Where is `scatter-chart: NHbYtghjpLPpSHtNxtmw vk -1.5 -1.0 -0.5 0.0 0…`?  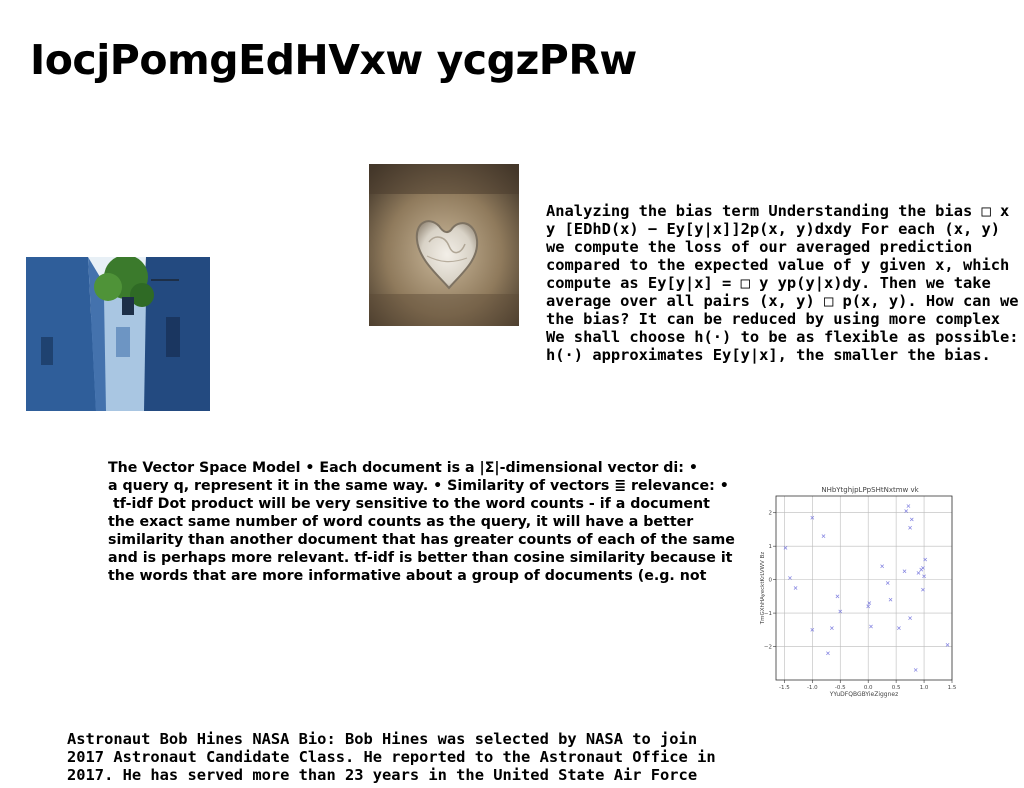 scatter-chart: NHbYtghjpLPpSHtNxtmw vk -1.5 -1.0 -0.5 0.0 0… is located at coordinates (858, 592).